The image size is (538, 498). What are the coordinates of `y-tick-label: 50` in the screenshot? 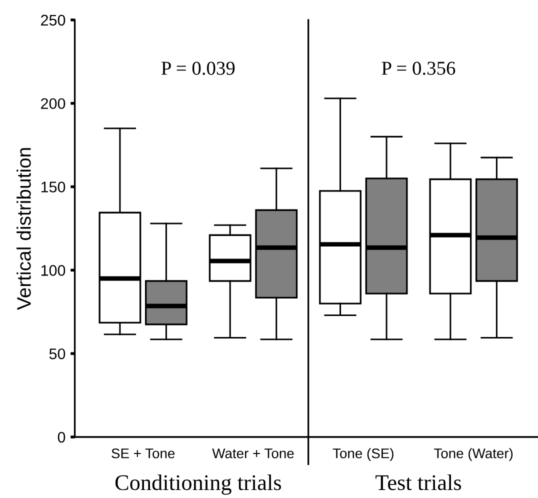 It's located at (57, 354).